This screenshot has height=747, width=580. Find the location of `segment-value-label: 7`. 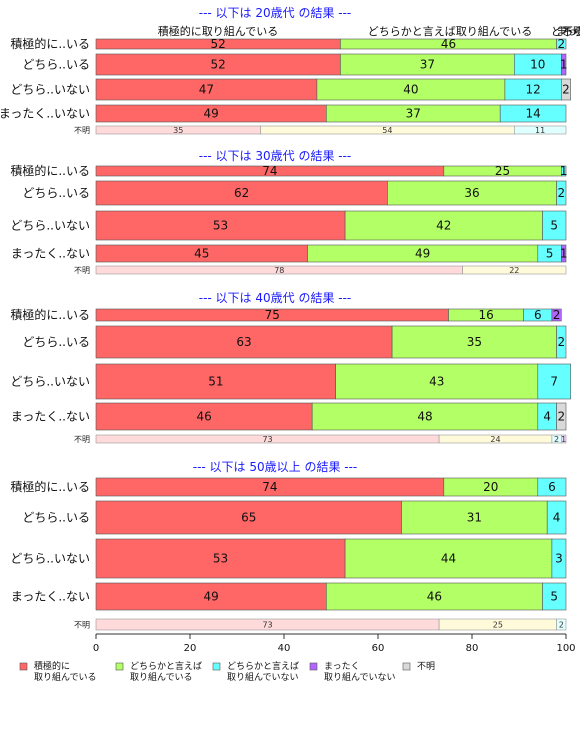

segment-value-label: 7 is located at coordinates (554, 382).